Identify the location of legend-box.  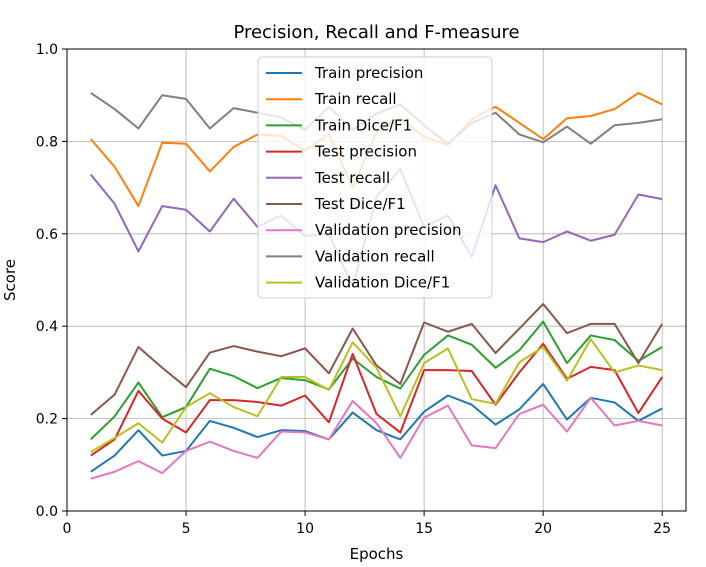
(375, 177).